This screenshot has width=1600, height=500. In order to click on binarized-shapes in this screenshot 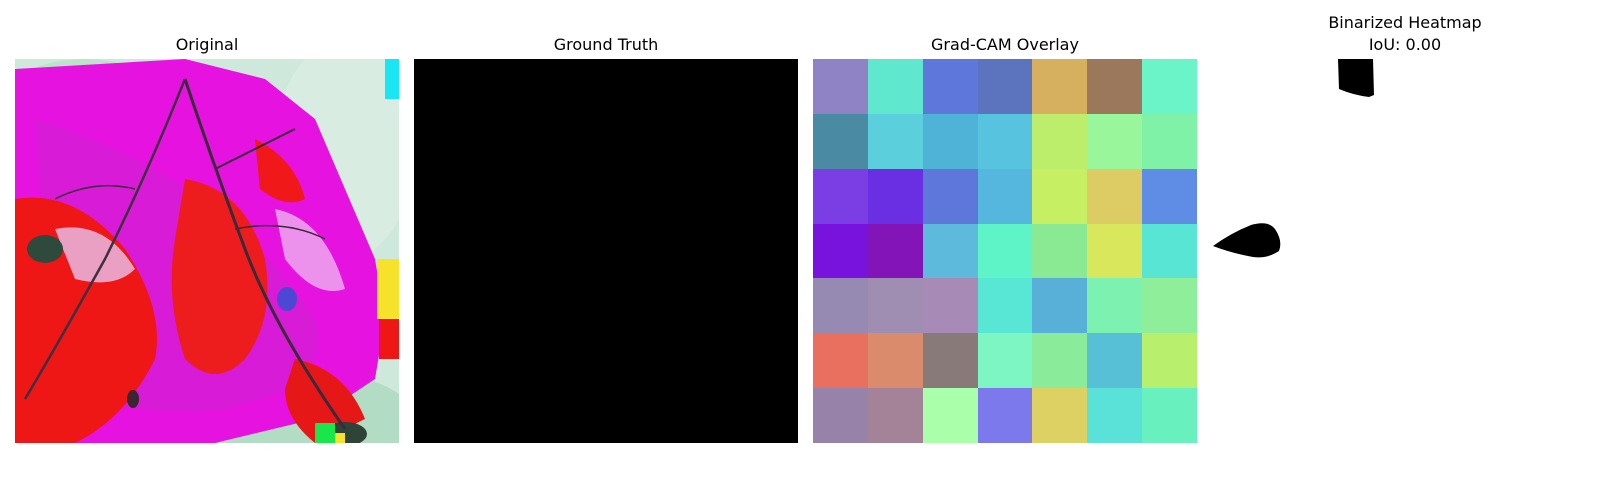, I will do `click(1293, 158)`.